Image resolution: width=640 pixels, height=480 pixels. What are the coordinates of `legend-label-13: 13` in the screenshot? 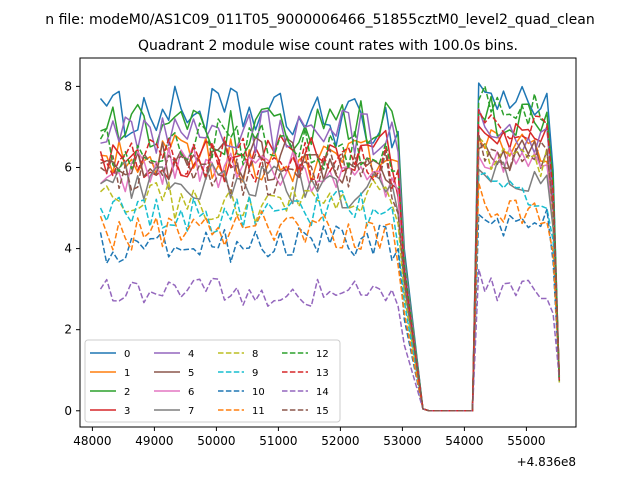 It's located at (322, 373).